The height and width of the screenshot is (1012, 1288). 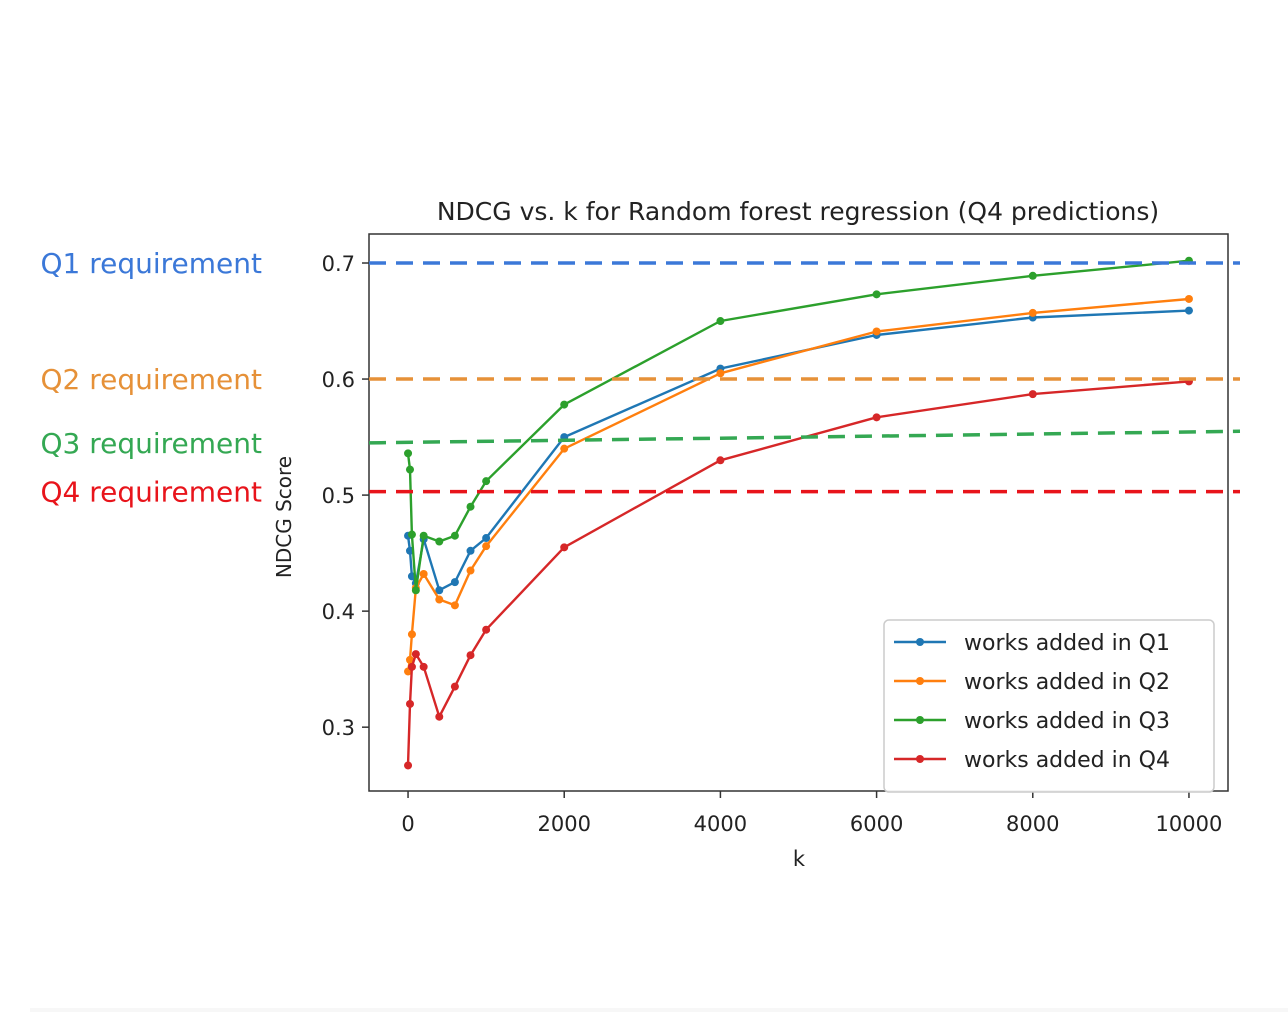 What do you see at coordinates (151, 492) in the screenshot?
I see `requirement-label: Q4 requirement` at bounding box center [151, 492].